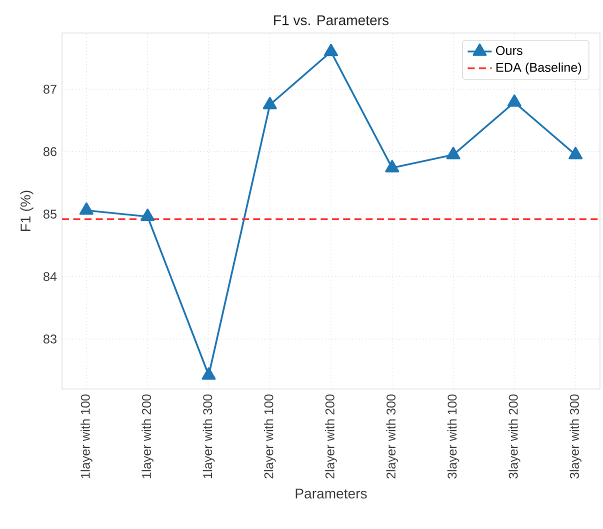 The width and height of the screenshot is (603, 529). I want to click on legend-label: EDA (Baseline), so click(539, 68).